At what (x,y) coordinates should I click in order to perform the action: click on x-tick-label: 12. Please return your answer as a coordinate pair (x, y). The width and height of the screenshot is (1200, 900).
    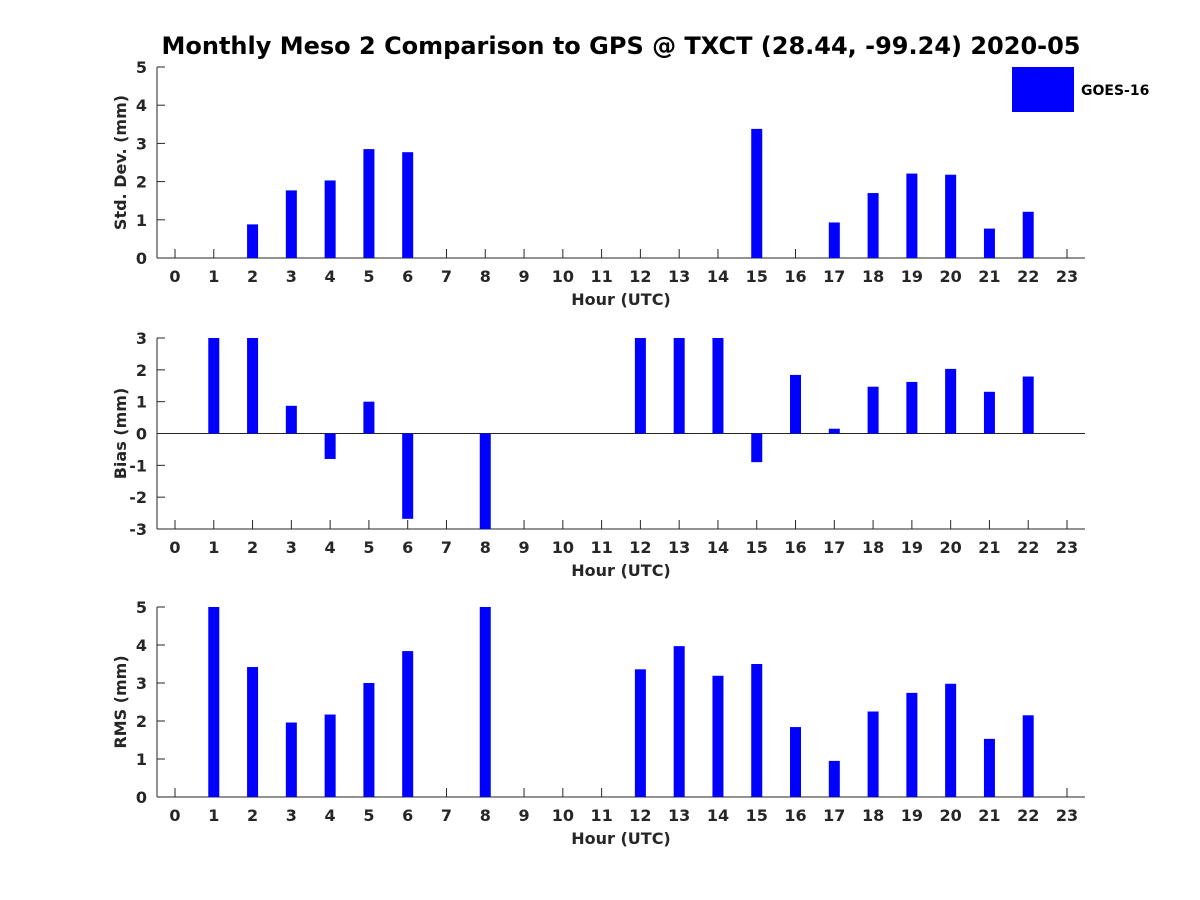
    Looking at the image, I should click on (640, 815).